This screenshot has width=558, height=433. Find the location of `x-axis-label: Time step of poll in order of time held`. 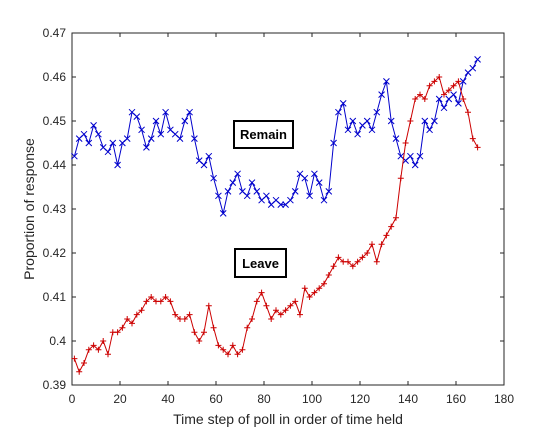

x-axis-label: Time step of poll in order of time held is located at coordinates (288, 419).